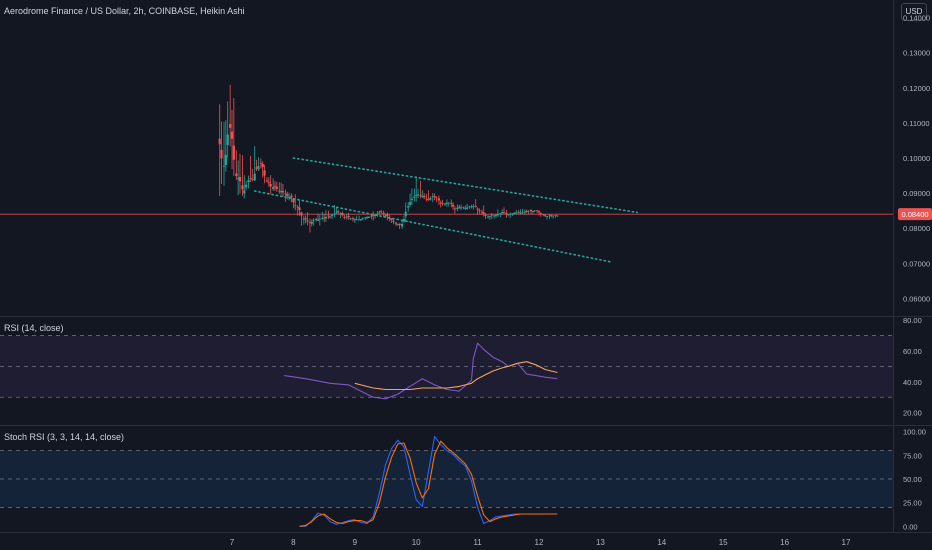  Describe the element at coordinates (416, 542) in the screenshot. I see `time-tick-label: 10` at that location.